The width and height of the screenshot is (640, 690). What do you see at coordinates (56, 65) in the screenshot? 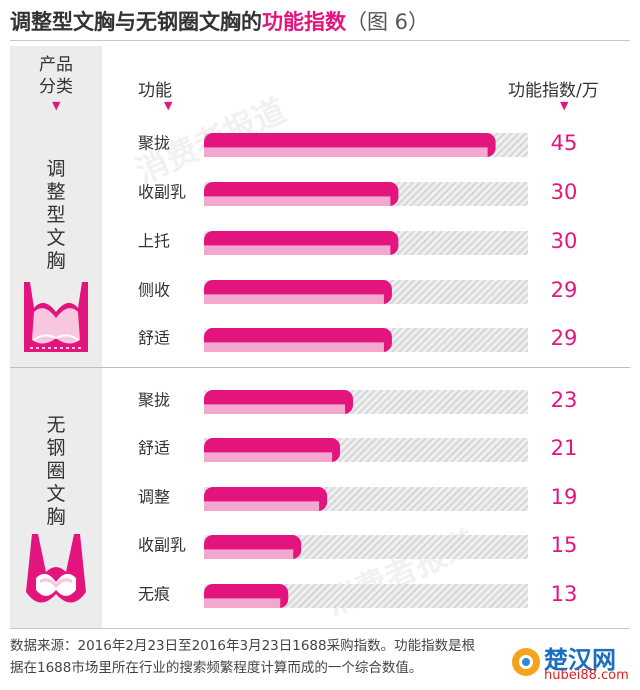
I see `category-header-line1: 产品` at bounding box center [56, 65].